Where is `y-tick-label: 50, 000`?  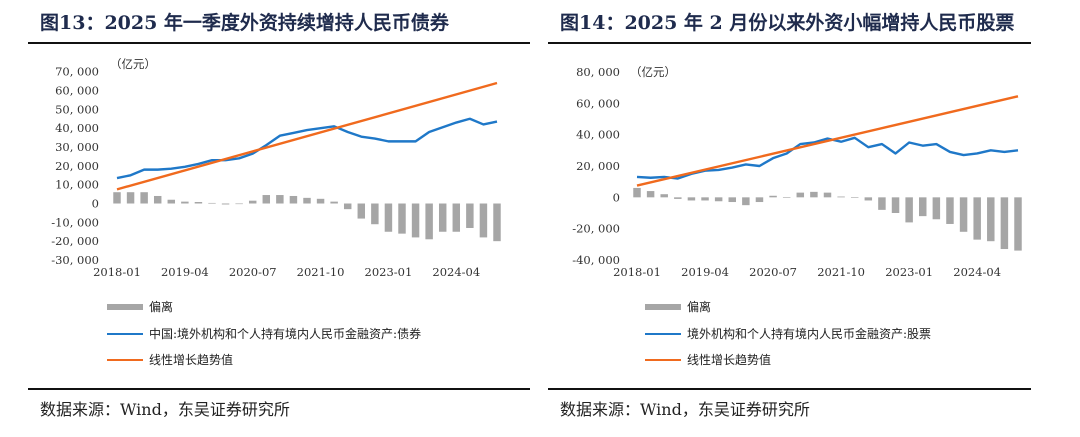
y-tick-label: 50, 000 is located at coordinates (77, 109).